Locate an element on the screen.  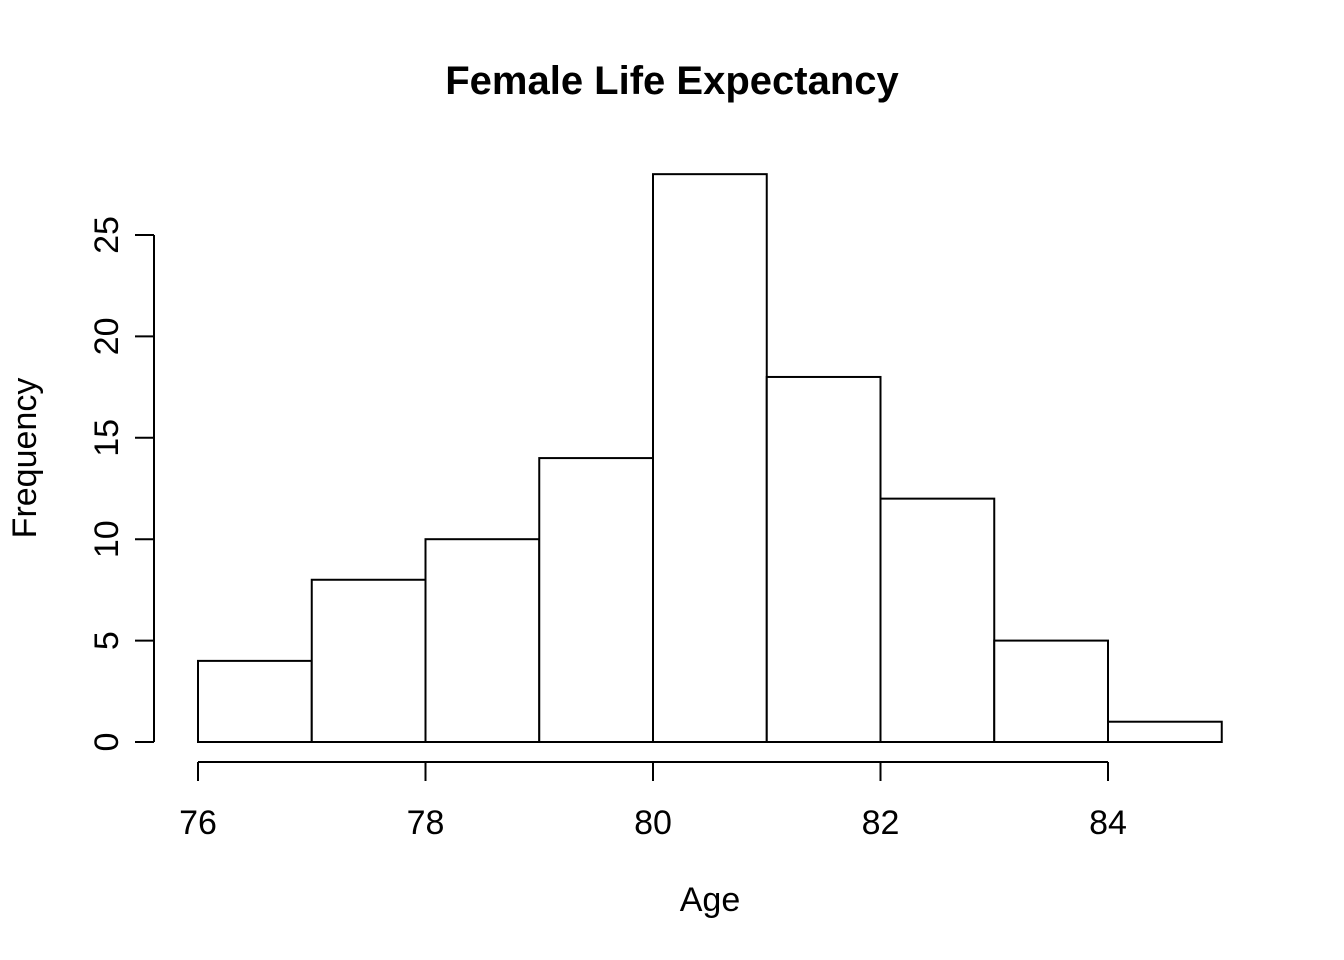
x-tick-label: 78 is located at coordinates (426, 823).